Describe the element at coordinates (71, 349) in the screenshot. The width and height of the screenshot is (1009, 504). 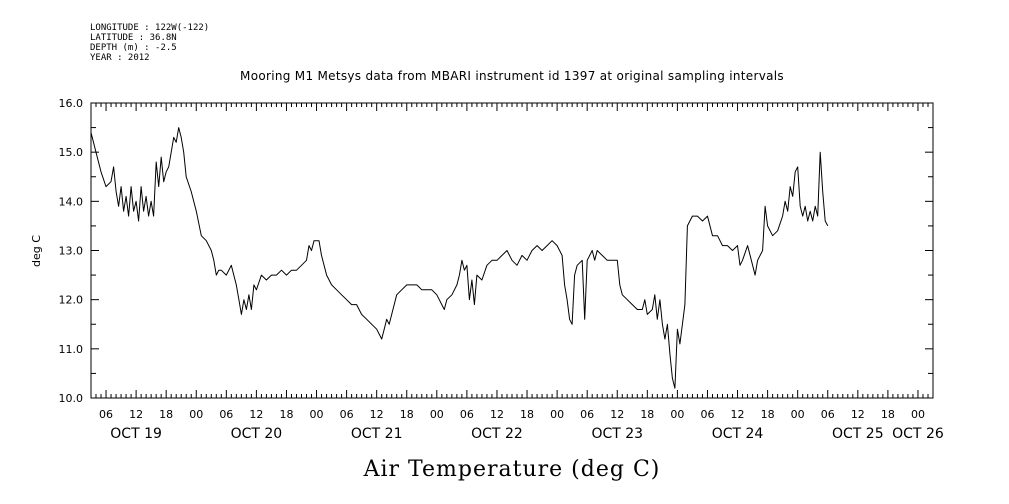
I see `y-tick-label: 11.0` at that location.